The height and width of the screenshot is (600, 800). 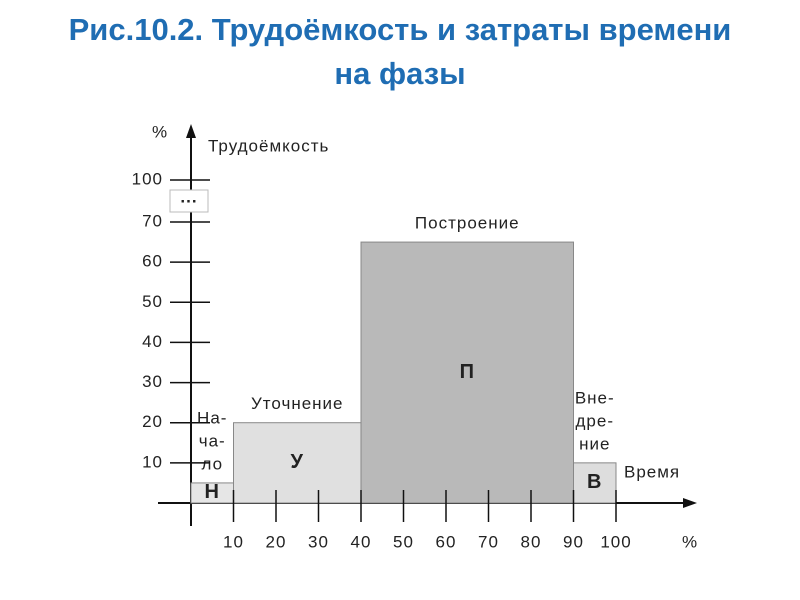 What do you see at coordinates (152, 341) in the screenshot?
I see `y-tick-label: 40` at bounding box center [152, 341].